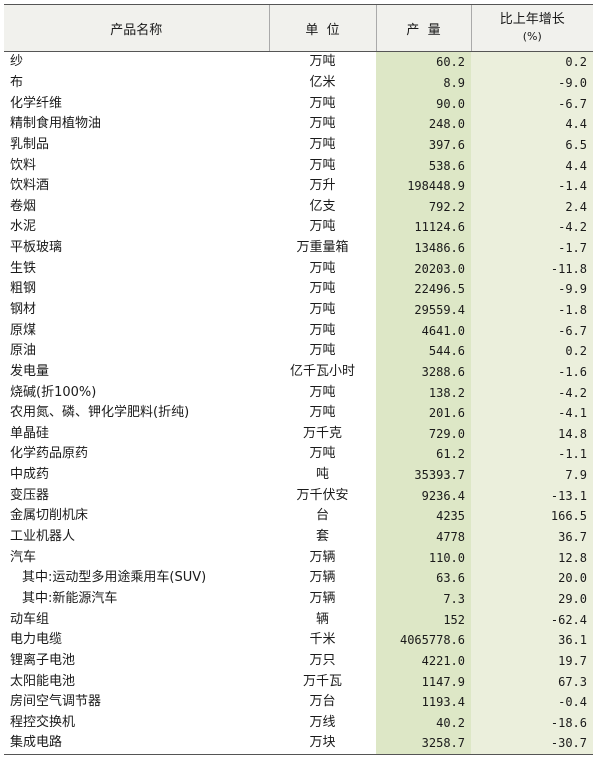 The height and width of the screenshot is (764, 597). Describe the element at coordinates (423, 124) in the screenshot. I see `output-cell: 248.0` at that location.